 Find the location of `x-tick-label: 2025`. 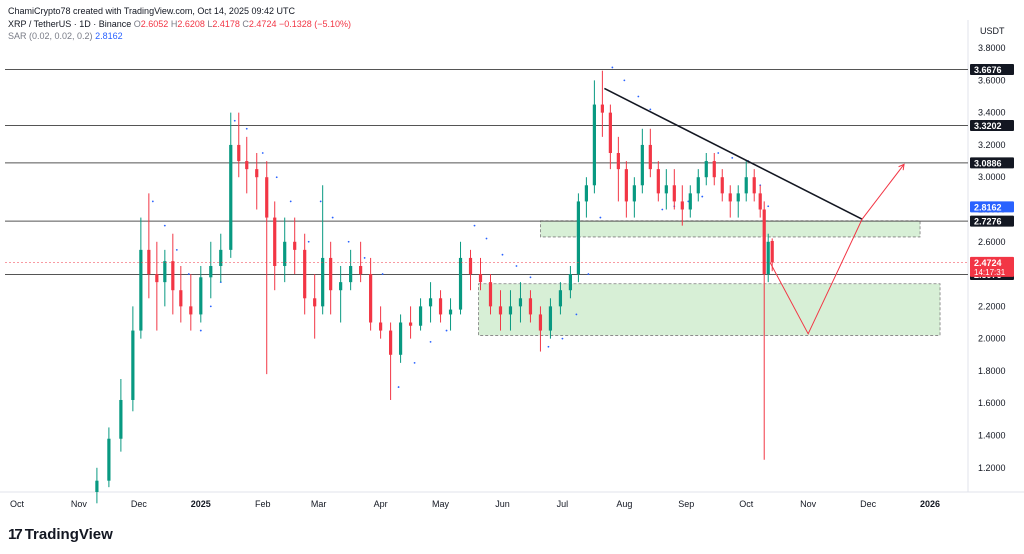

x-tick-label: 2025 is located at coordinates (201, 504).